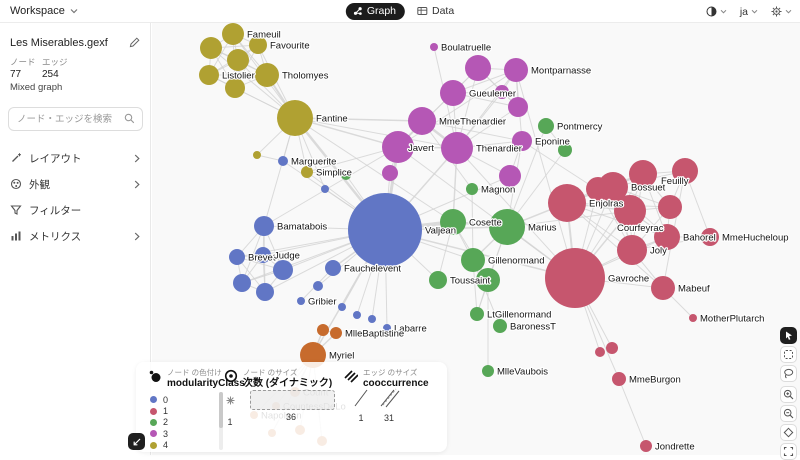 Image resolution: width=800 pixels, height=460 pixels. What do you see at coordinates (292, 400) in the screenshot?
I see `node-size-range-box` at bounding box center [292, 400].